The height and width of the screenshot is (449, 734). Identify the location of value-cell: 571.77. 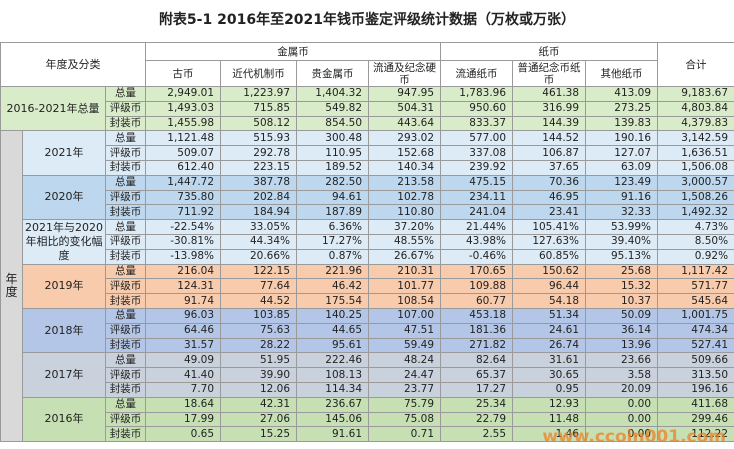
(695, 286).